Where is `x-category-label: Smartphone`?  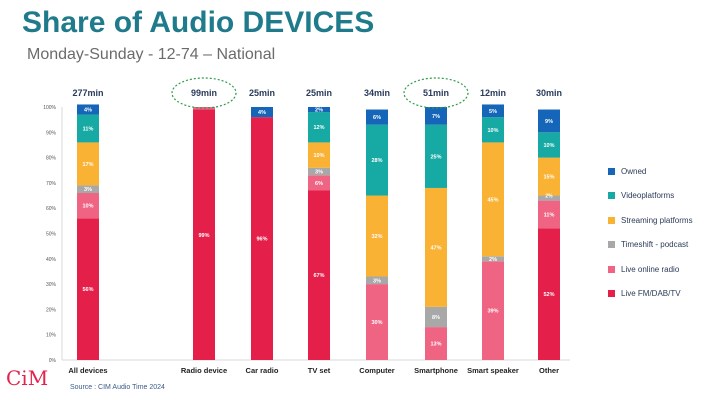
x-category-label: Smartphone is located at coordinates (436, 370).